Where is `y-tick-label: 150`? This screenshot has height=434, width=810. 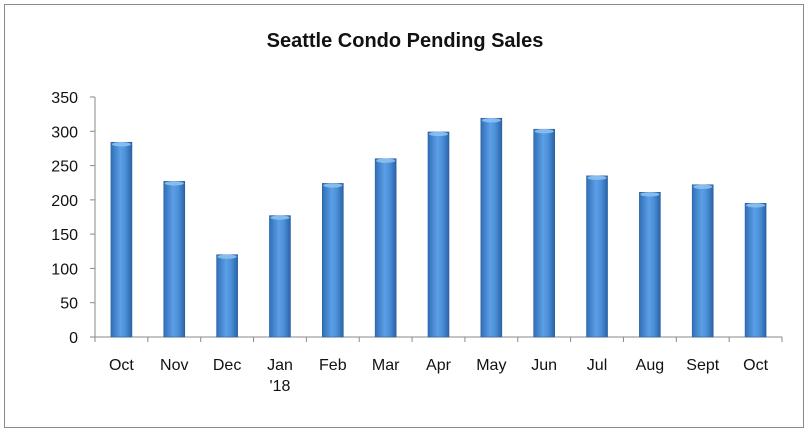
y-tick-label: 150 is located at coordinates (64, 235).